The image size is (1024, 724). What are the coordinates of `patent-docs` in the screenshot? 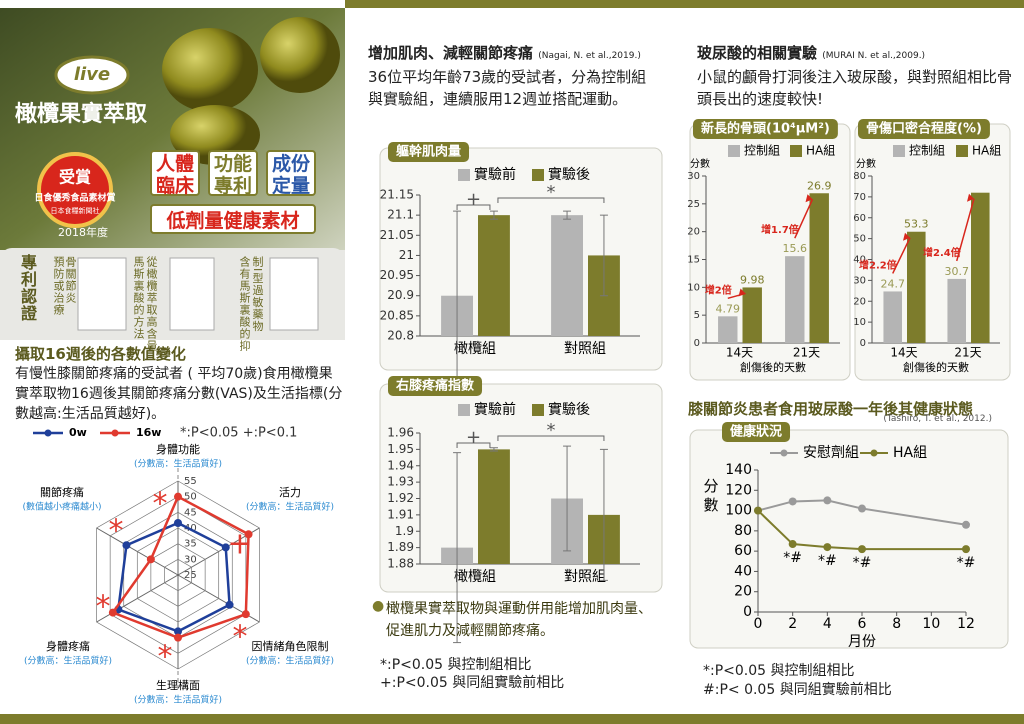 It's located at (198, 294).